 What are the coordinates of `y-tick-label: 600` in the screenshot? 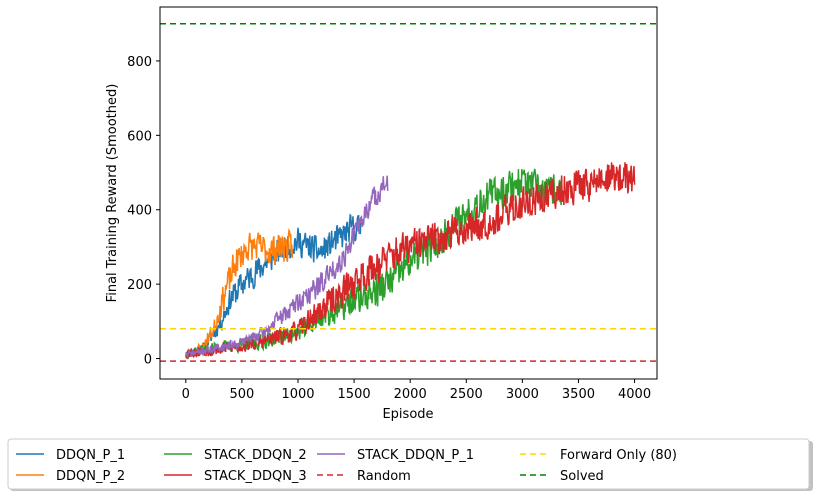 It's located at (139, 136).